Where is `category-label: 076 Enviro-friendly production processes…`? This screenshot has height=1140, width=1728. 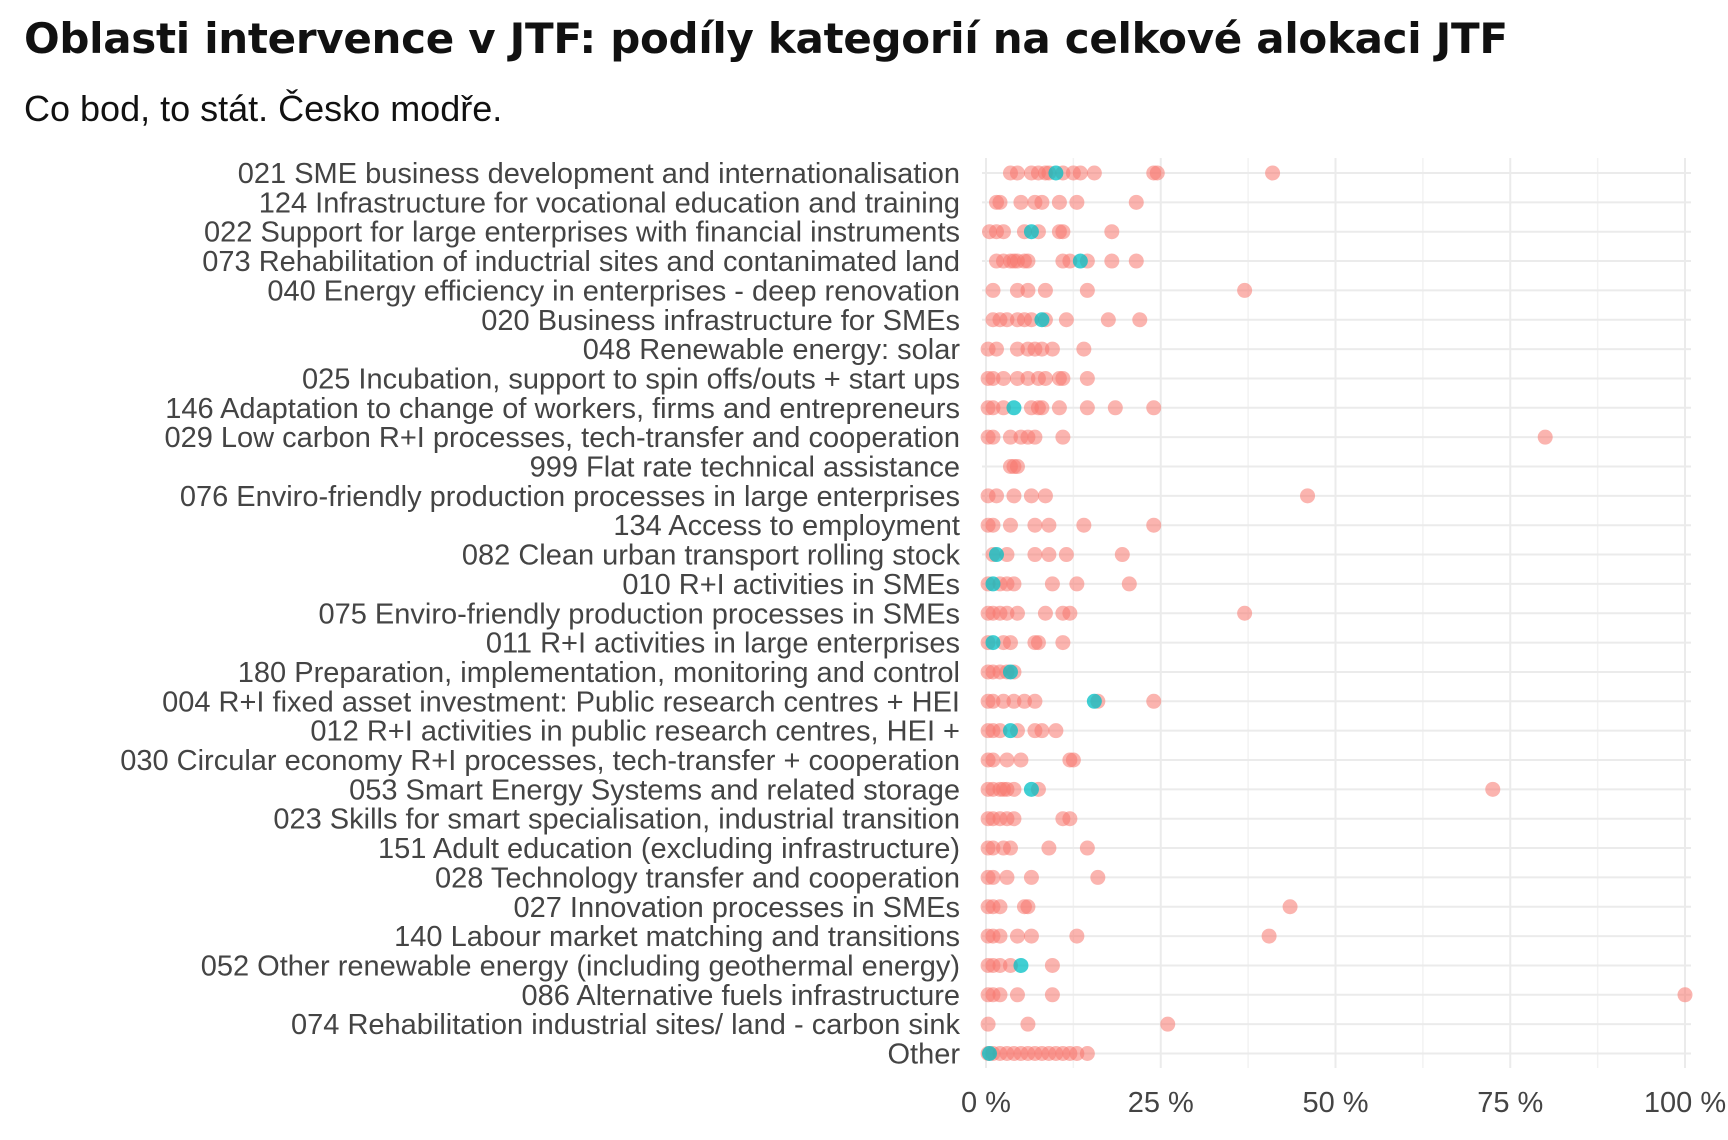
category-label: 076 Enviro-friendly production processes… is located at coordinates (570, 497).